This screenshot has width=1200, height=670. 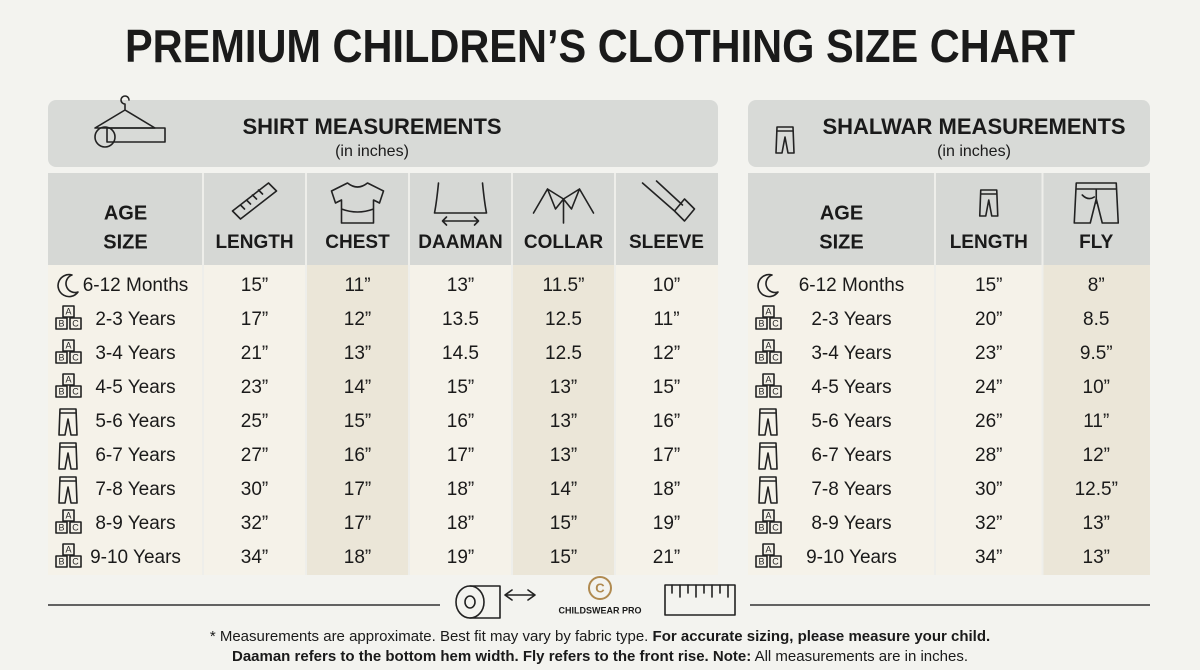 I want to click on tape-roll, so click(x=105, y=137).